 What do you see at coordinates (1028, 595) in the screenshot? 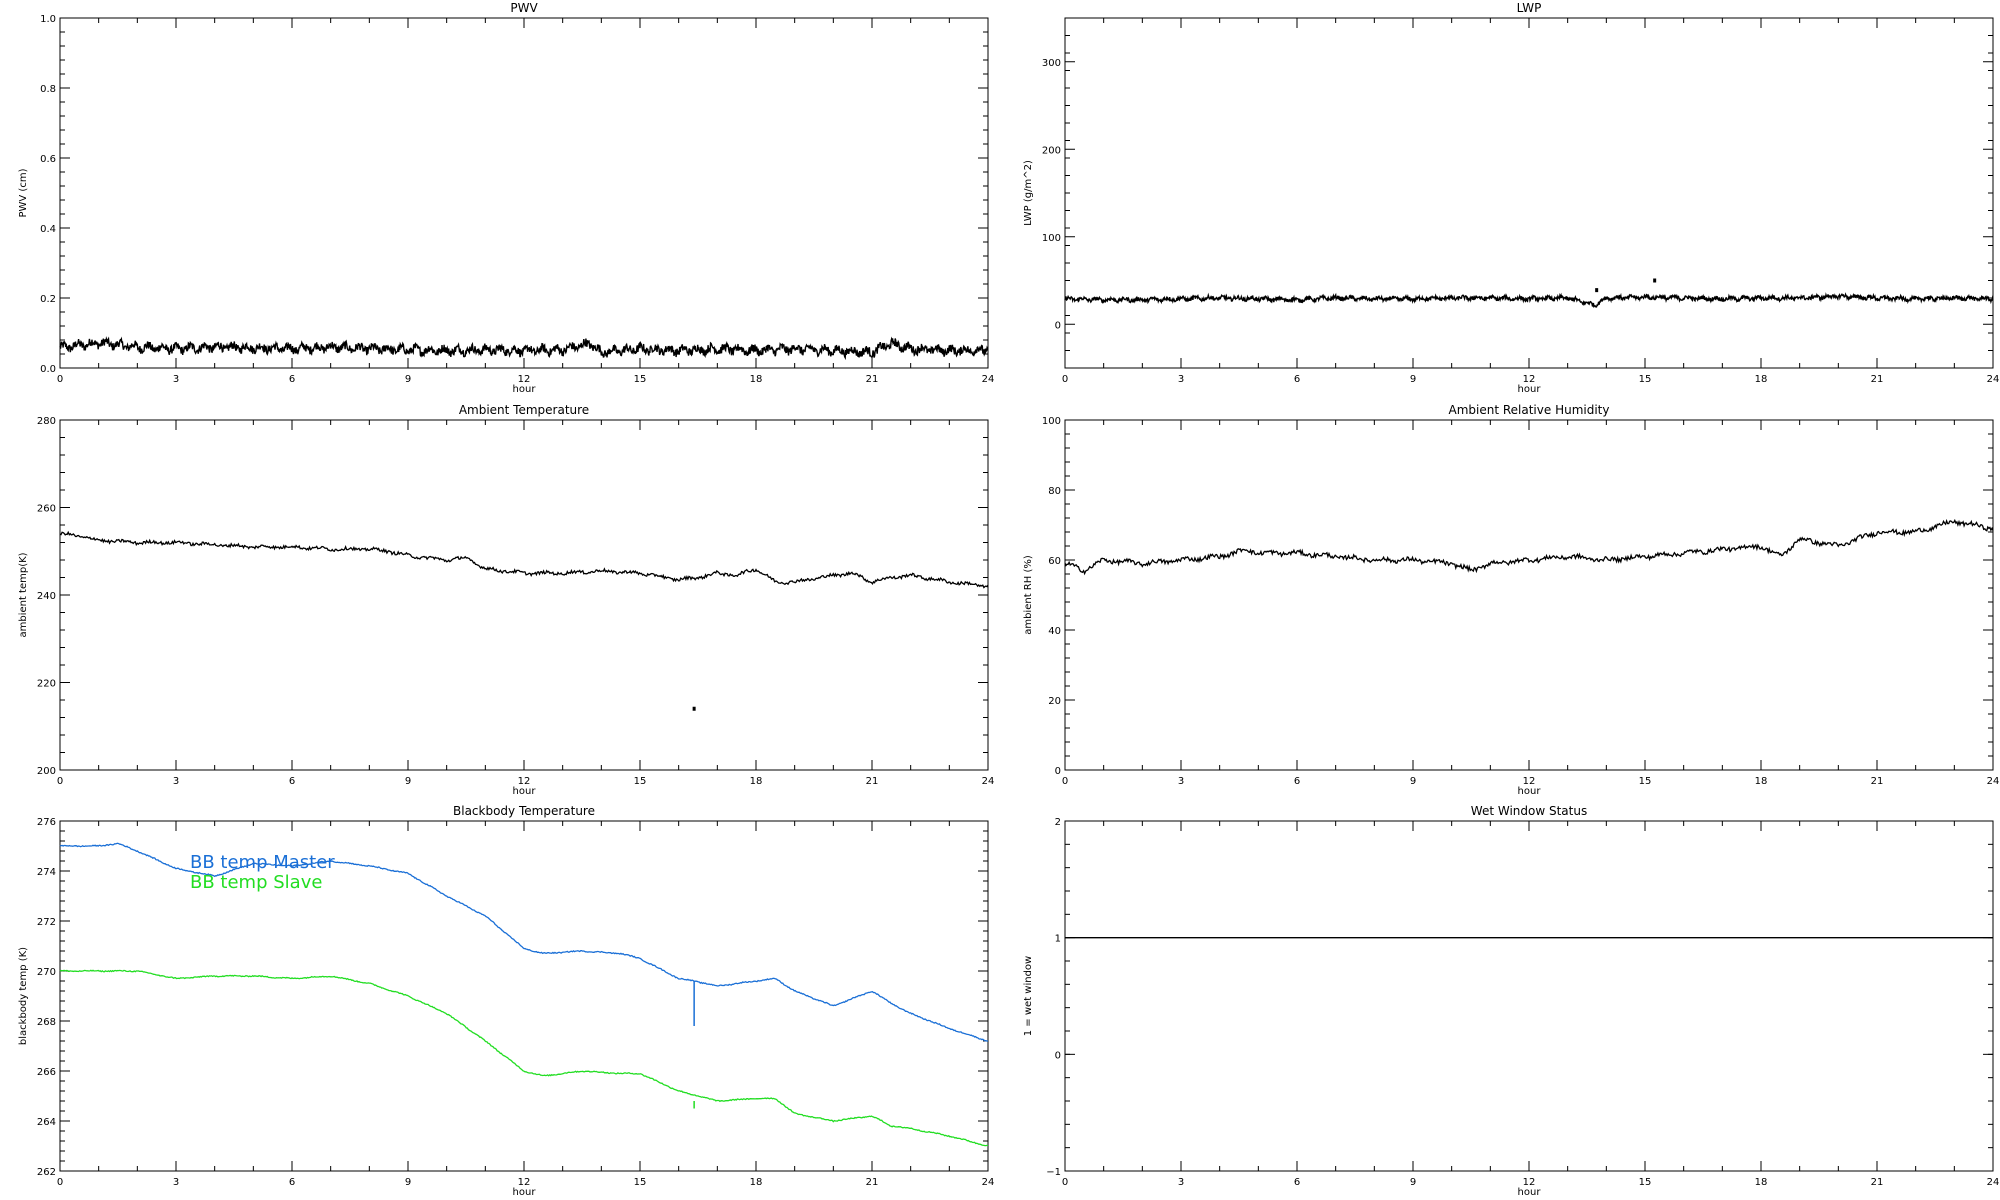
I see `y-axis-label: ambient RH (%)` at bounding box center [1028, 595].